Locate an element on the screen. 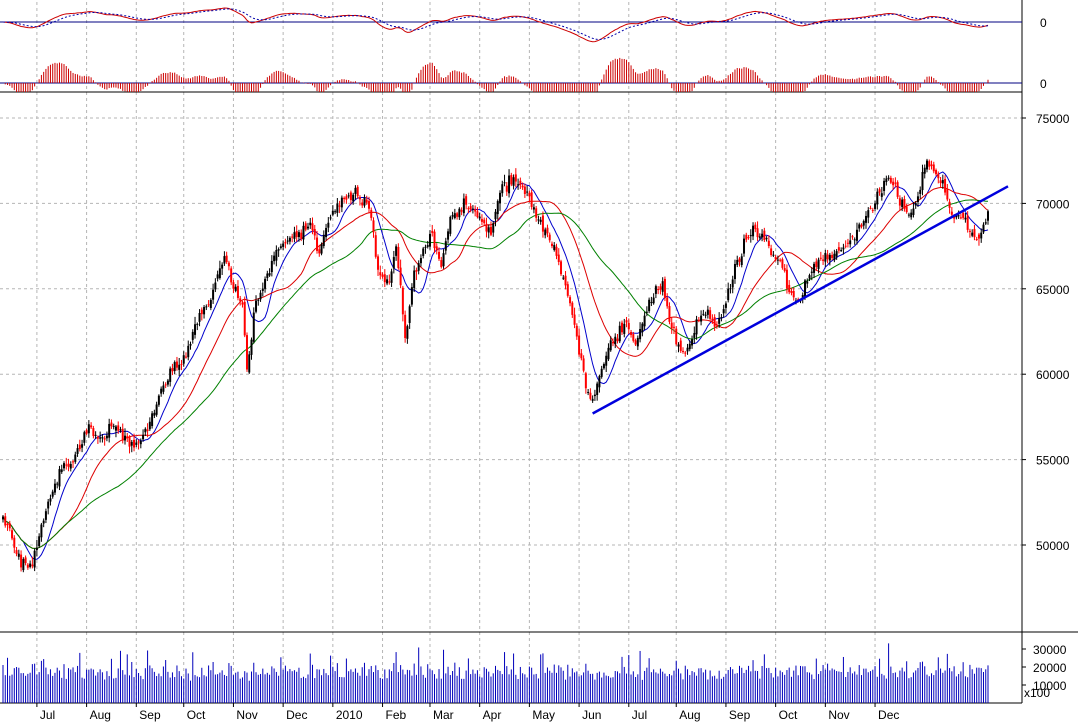 This screenshot has height=728, width=1078. x-axis-label: Oct is located at coordinates (788, 715).